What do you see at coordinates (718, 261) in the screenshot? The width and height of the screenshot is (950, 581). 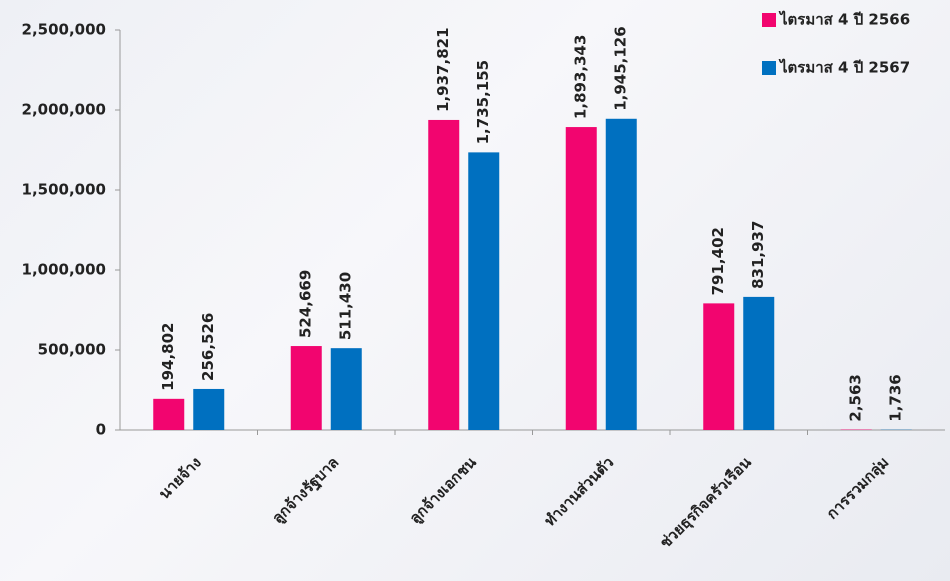 I see `value-label: 791,402` at bounding box center [718, 261].